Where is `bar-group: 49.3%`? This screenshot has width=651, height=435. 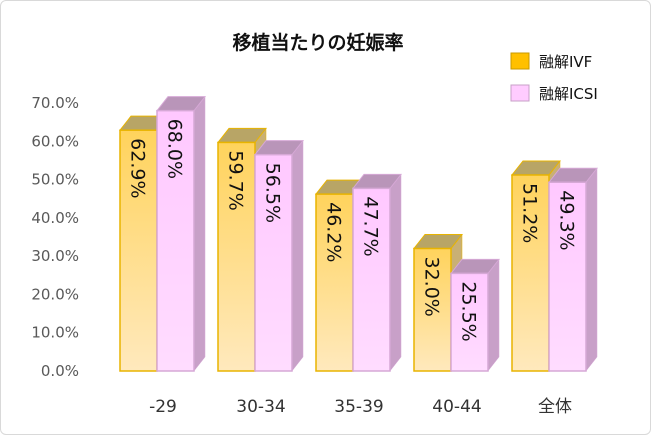
bar-group: 49.3% is located at coordinates (573, 269).